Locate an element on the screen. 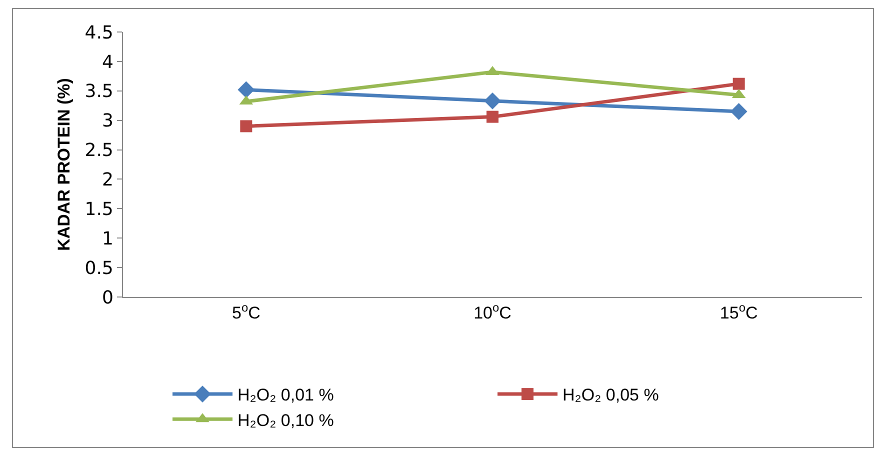  y-tick-label: 0.5 is located at coordinates (99, 268).